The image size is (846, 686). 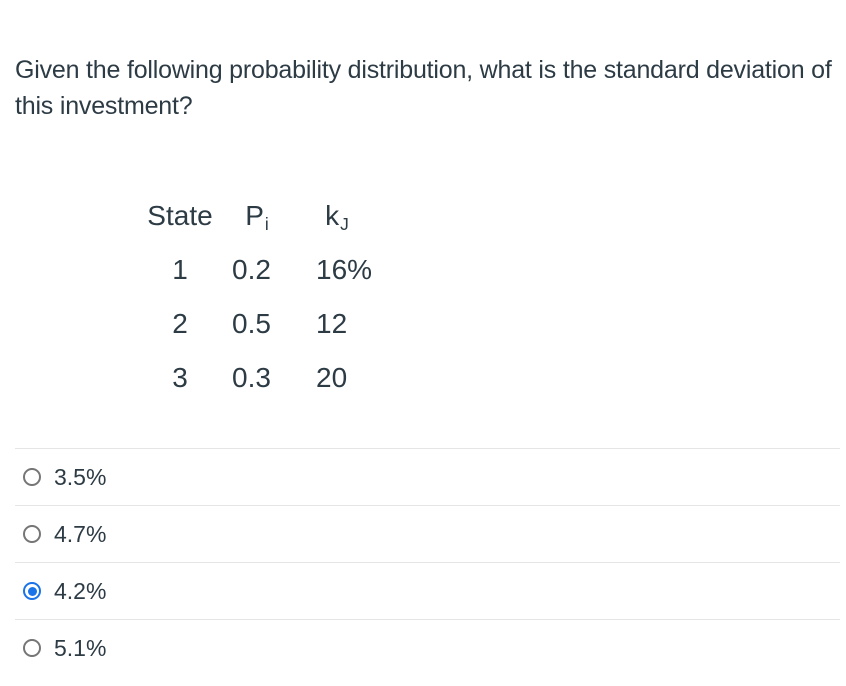 What do you see at coordinates (80, 476) in the screenshot?
I see `answer-option-label: 3.5%` at bounding box center [80, 476].